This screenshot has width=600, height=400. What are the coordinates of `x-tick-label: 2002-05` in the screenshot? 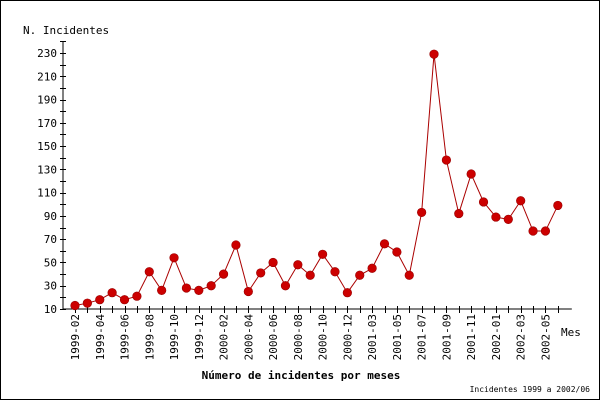 It's located at (545, 337).